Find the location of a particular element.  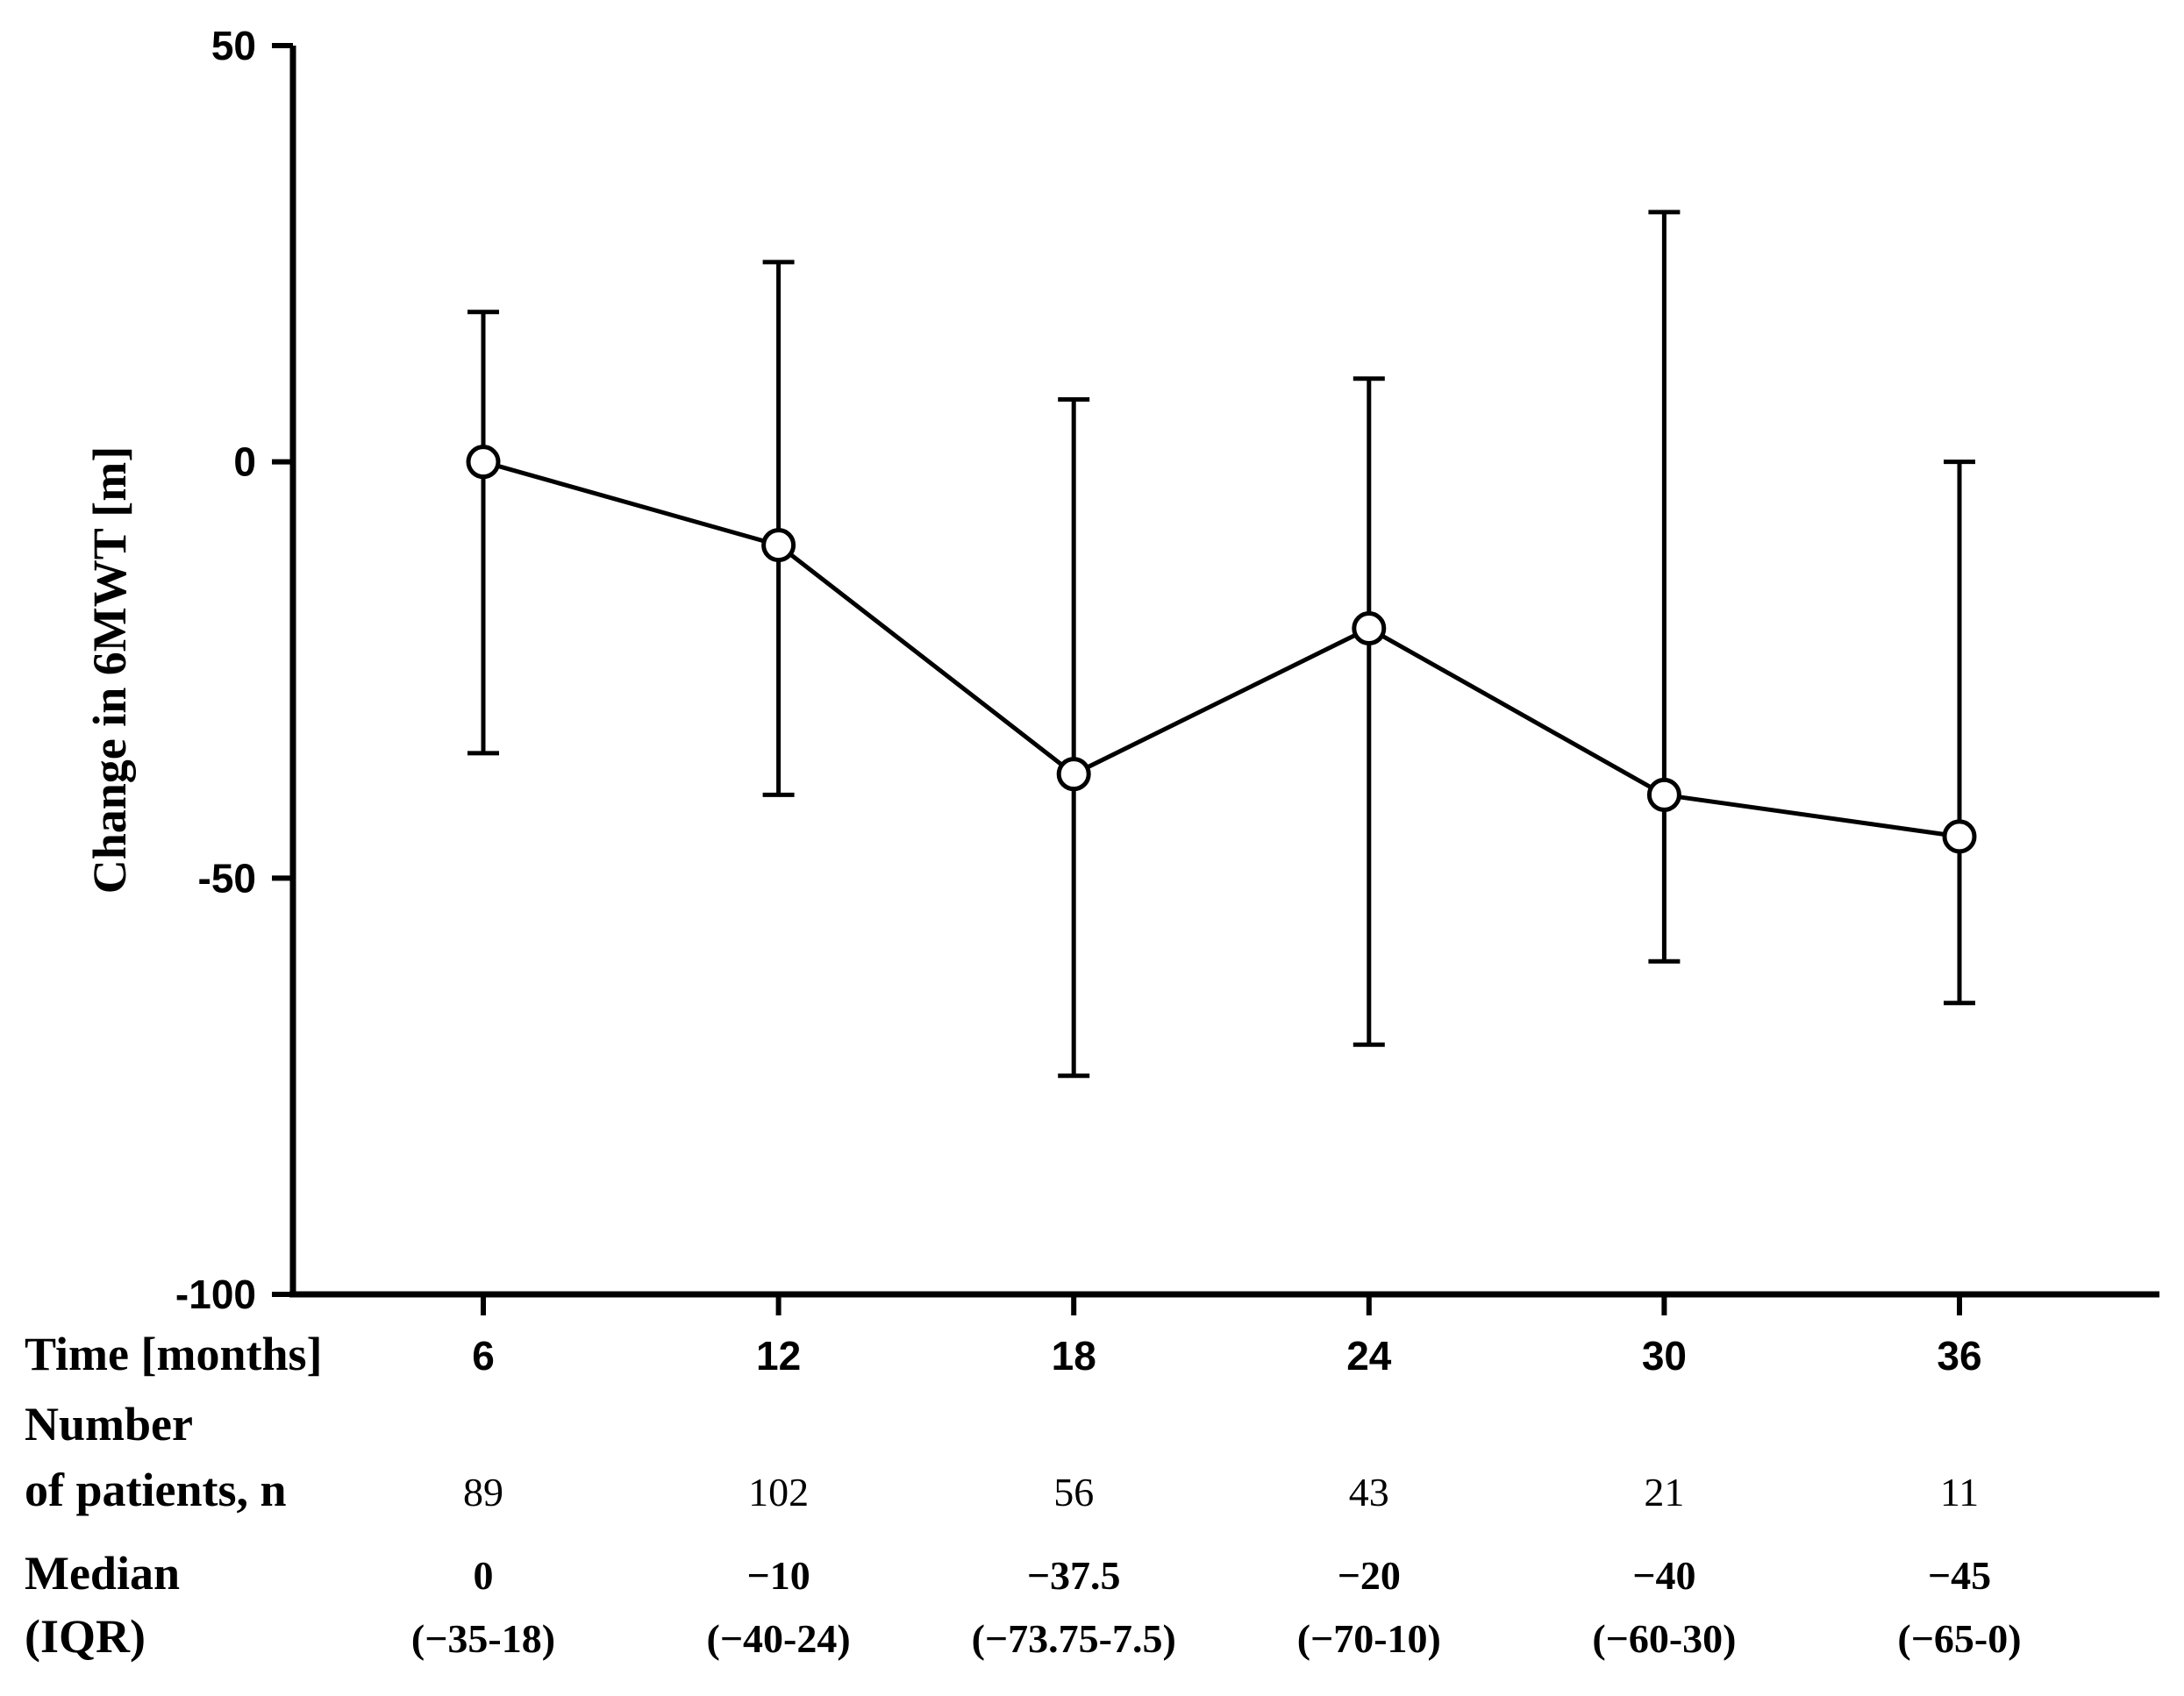

x-axis-label: Time [months] is located at coordinates (174, 1354).